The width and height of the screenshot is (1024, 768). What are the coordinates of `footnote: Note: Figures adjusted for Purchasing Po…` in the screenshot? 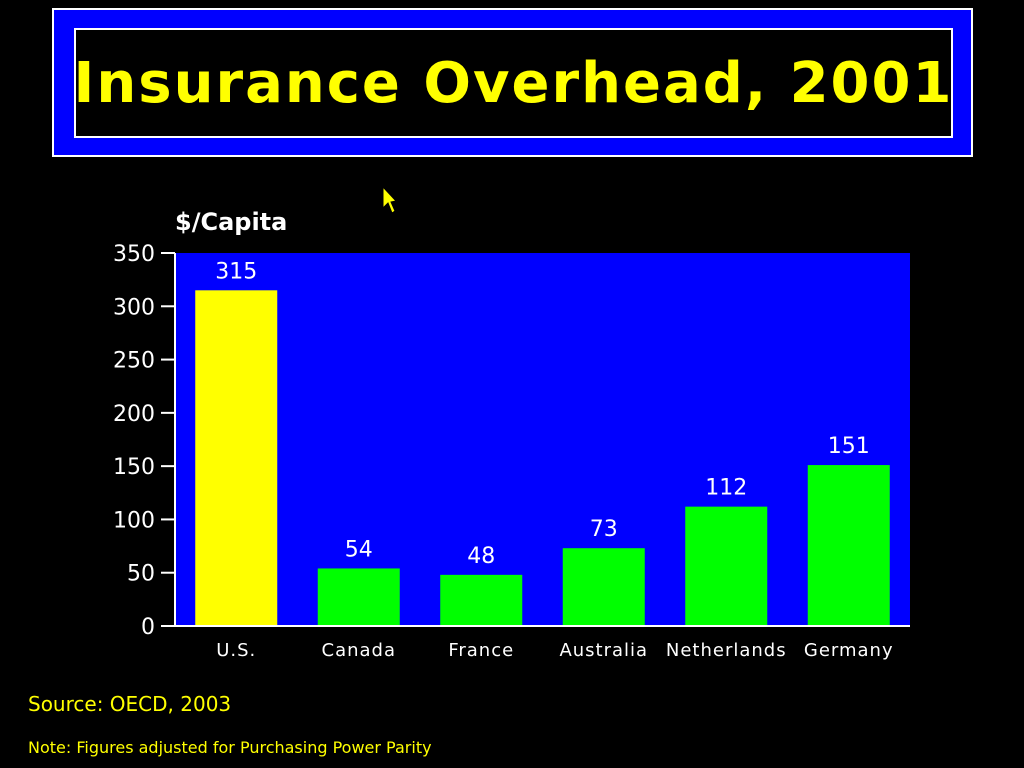 It's located at (230, 747).